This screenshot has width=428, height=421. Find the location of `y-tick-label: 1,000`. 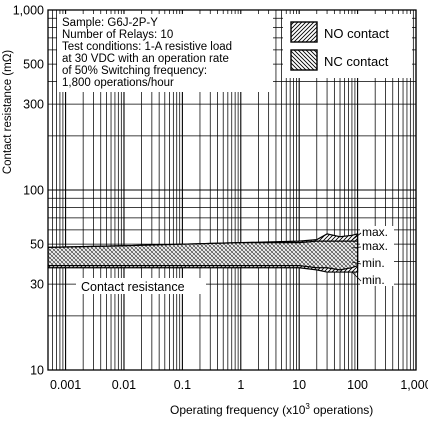

y-tick-label: 1,000 is located at coordinates (28, 11).